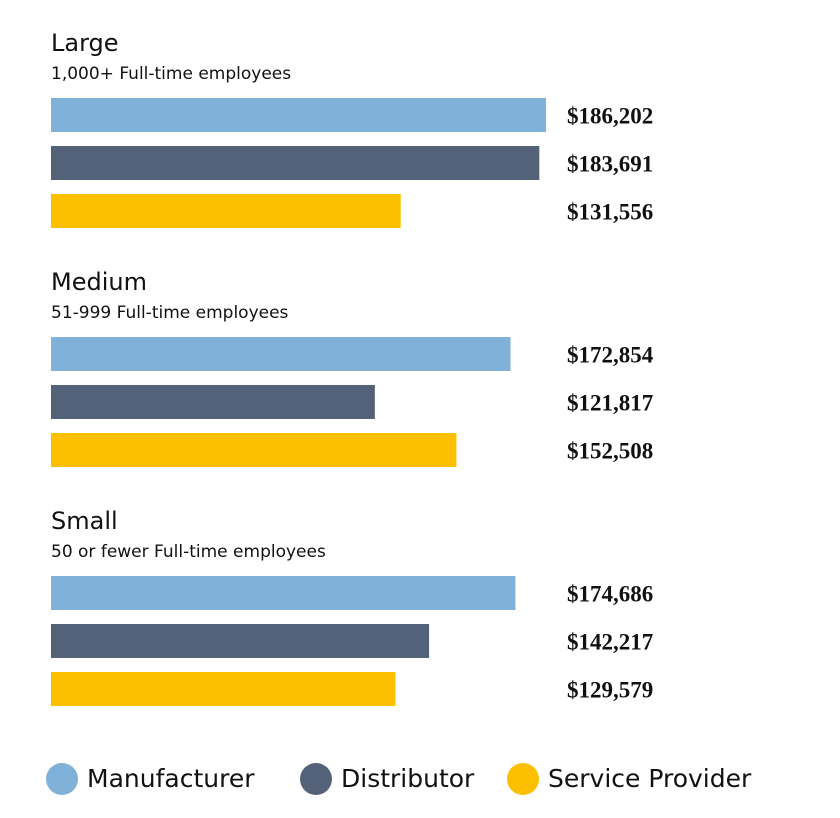 This screenshot has height=818, width=840. What do you see at coordinates (84, 521) in the screenshot?
I see `group-title: Small` at bounding box center [84, 521].